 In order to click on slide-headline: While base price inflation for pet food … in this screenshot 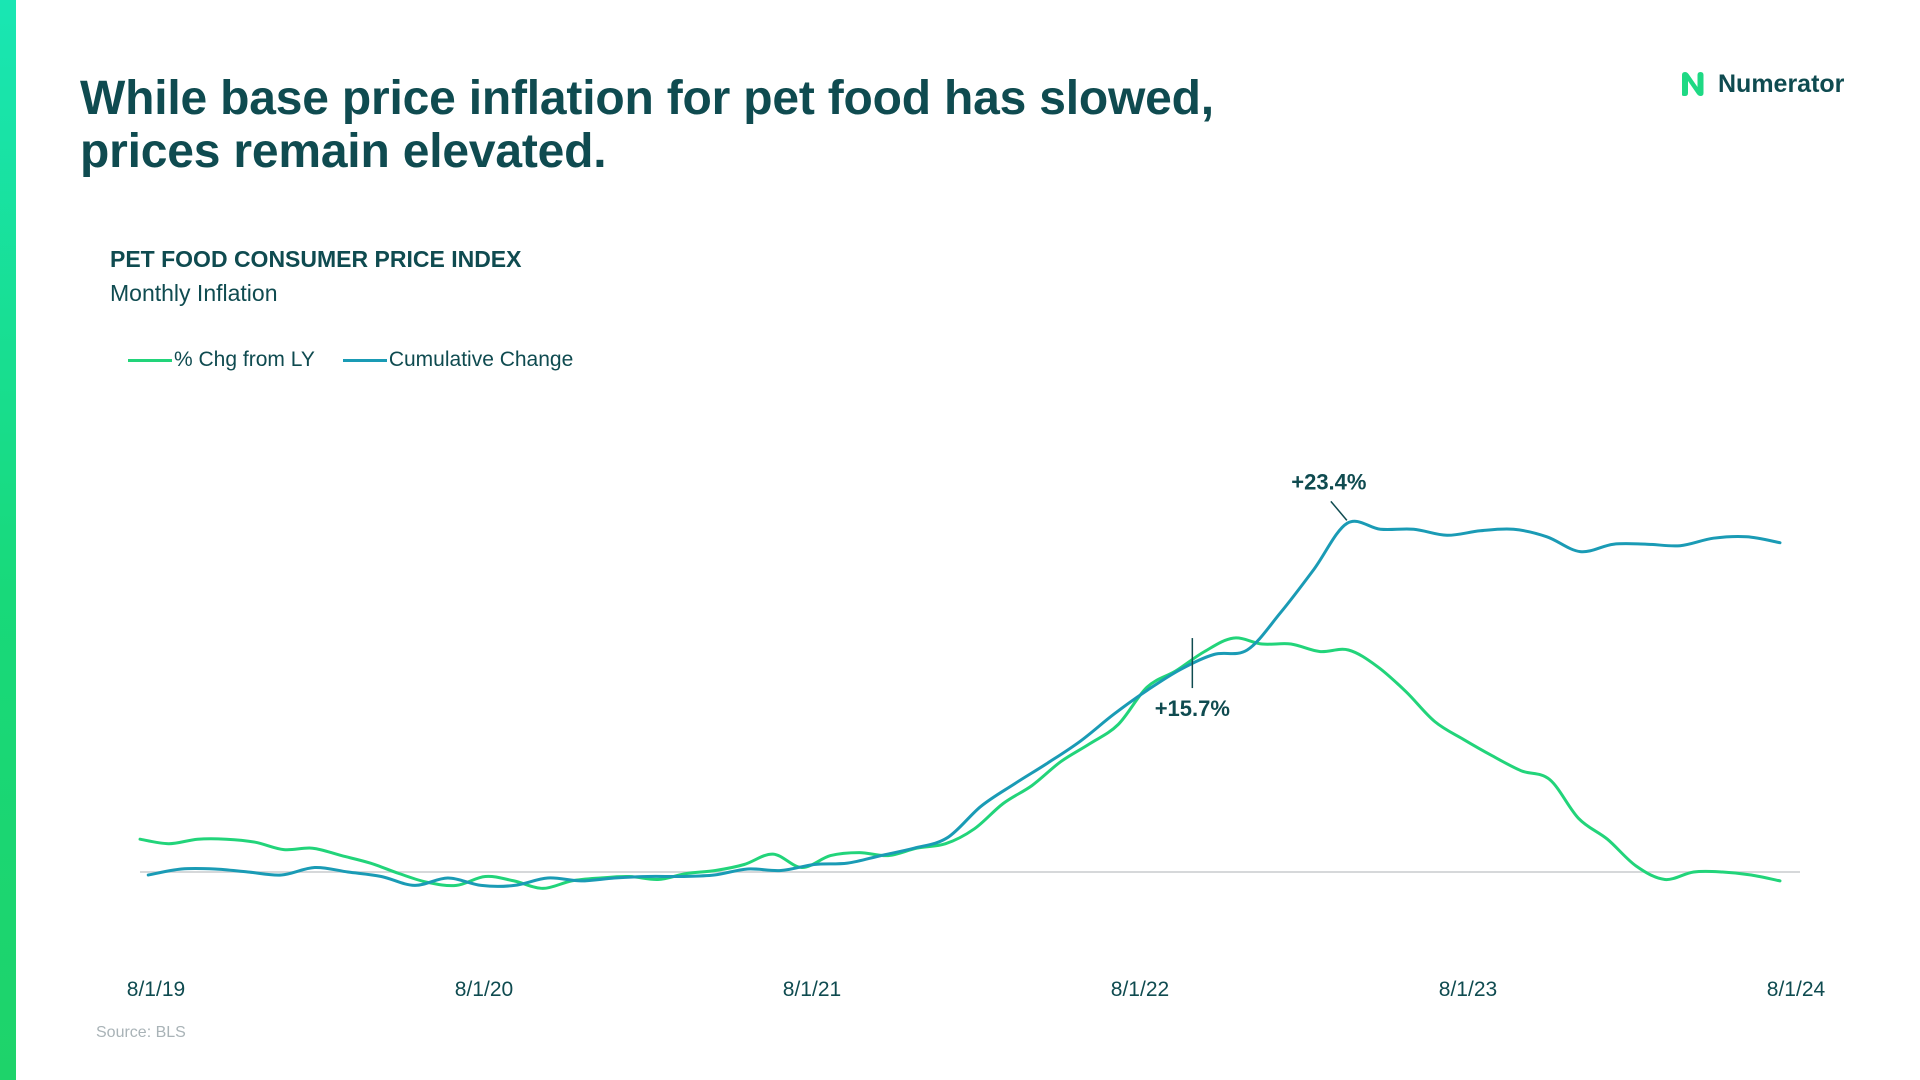, I will do `click(730, 125)`.